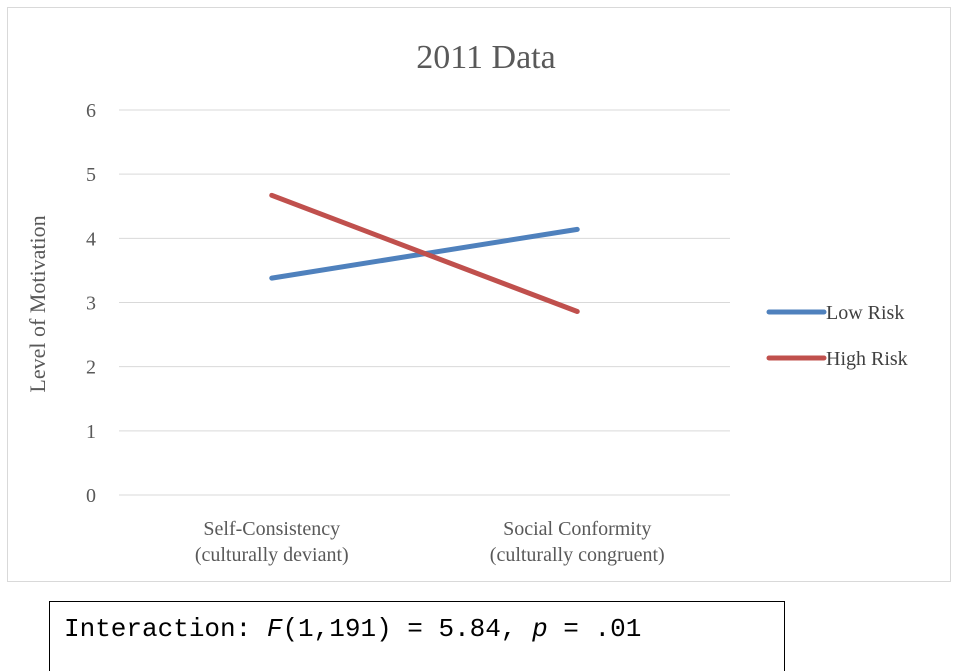  I want to click on y-axis-title: Level of Motivation, so click(37, 303).